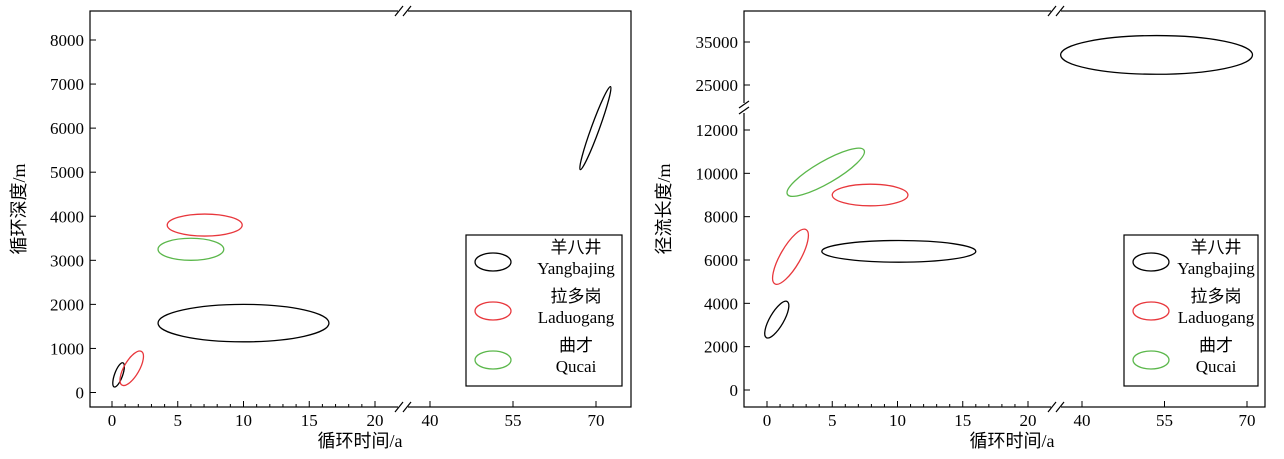 The image size is (1284, 459). Describe the element at coordinates (717, 85) in the screenshot. I see `y-tick-label: 25000` at that location.